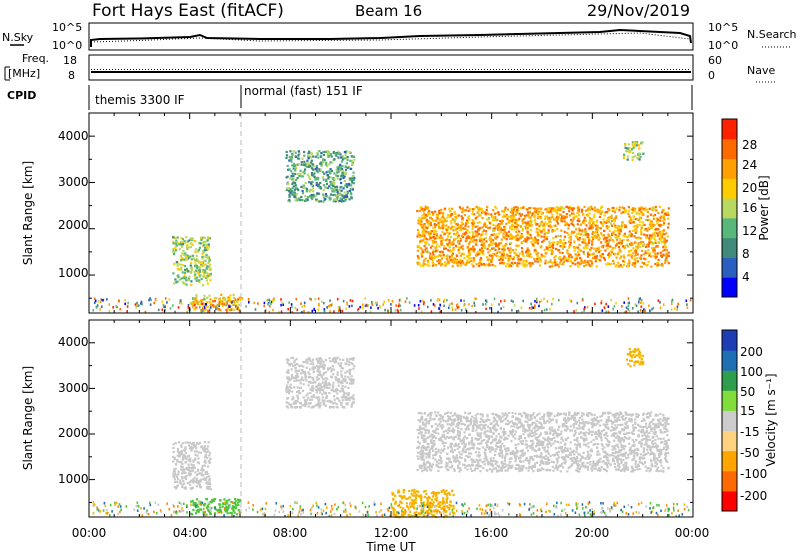 The width and height of the screenshot is (800, 554). I want to click on power-ytick-3000: 3000, so click(73, 182).